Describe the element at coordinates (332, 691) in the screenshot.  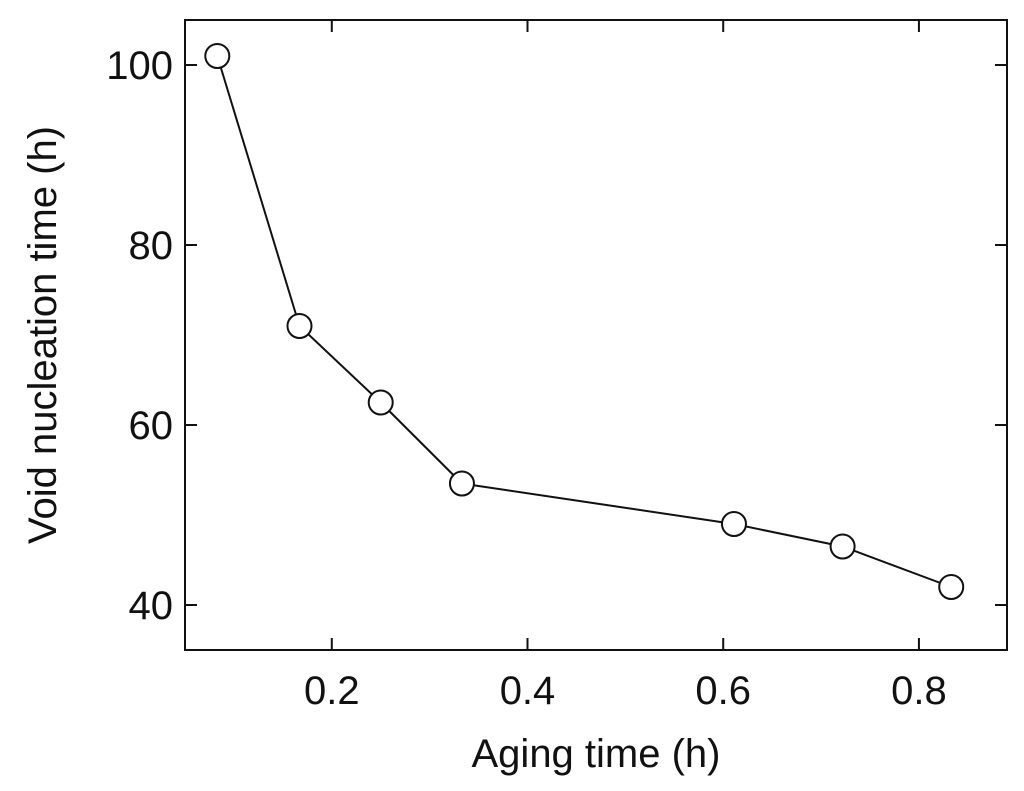
I see `x-tick-label: 0.2` at that location.